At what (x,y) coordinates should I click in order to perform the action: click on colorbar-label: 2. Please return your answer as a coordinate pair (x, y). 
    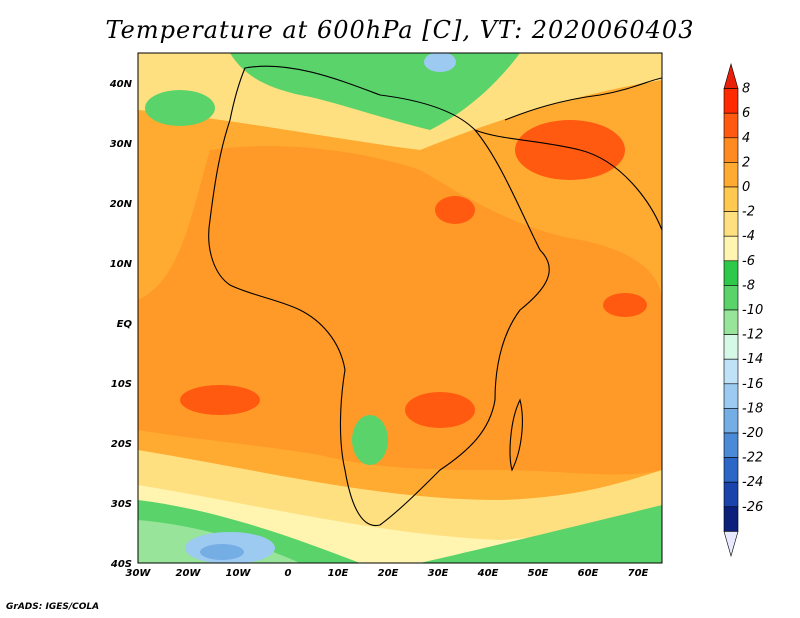
    Looking at the image, I should click on (746, 162).